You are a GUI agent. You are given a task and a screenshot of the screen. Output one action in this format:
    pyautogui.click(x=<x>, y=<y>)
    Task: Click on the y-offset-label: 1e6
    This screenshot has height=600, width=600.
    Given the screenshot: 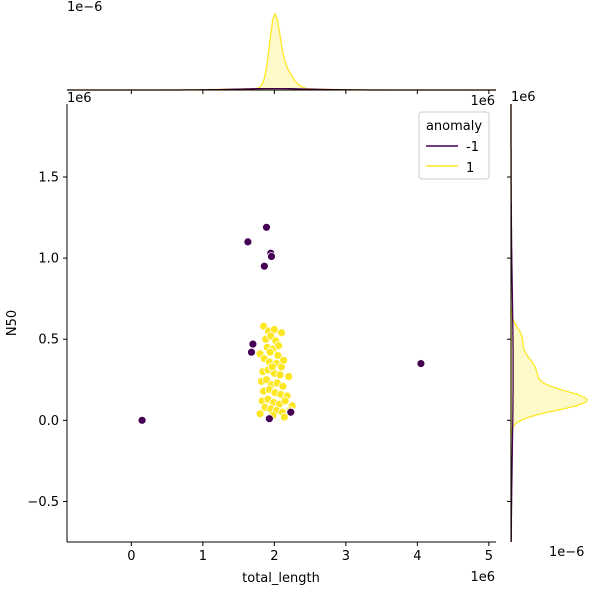 What is the action you would take?
    pyautogui.click(x=79, y=98)
    